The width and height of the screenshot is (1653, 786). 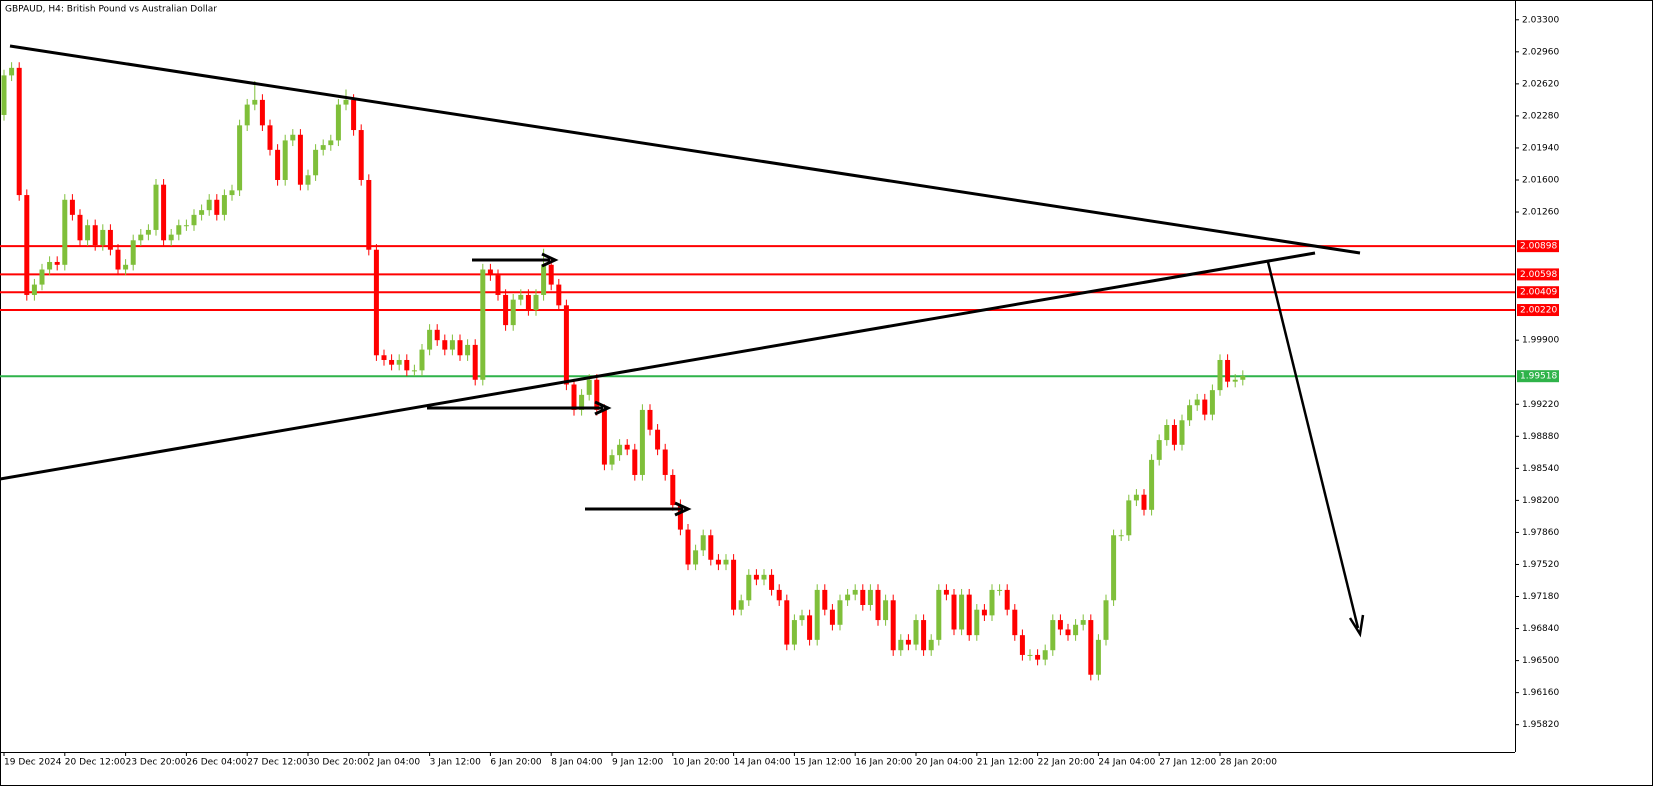 I want to click on y-tick-label: 1.97860, so click(x=1540, y=533).